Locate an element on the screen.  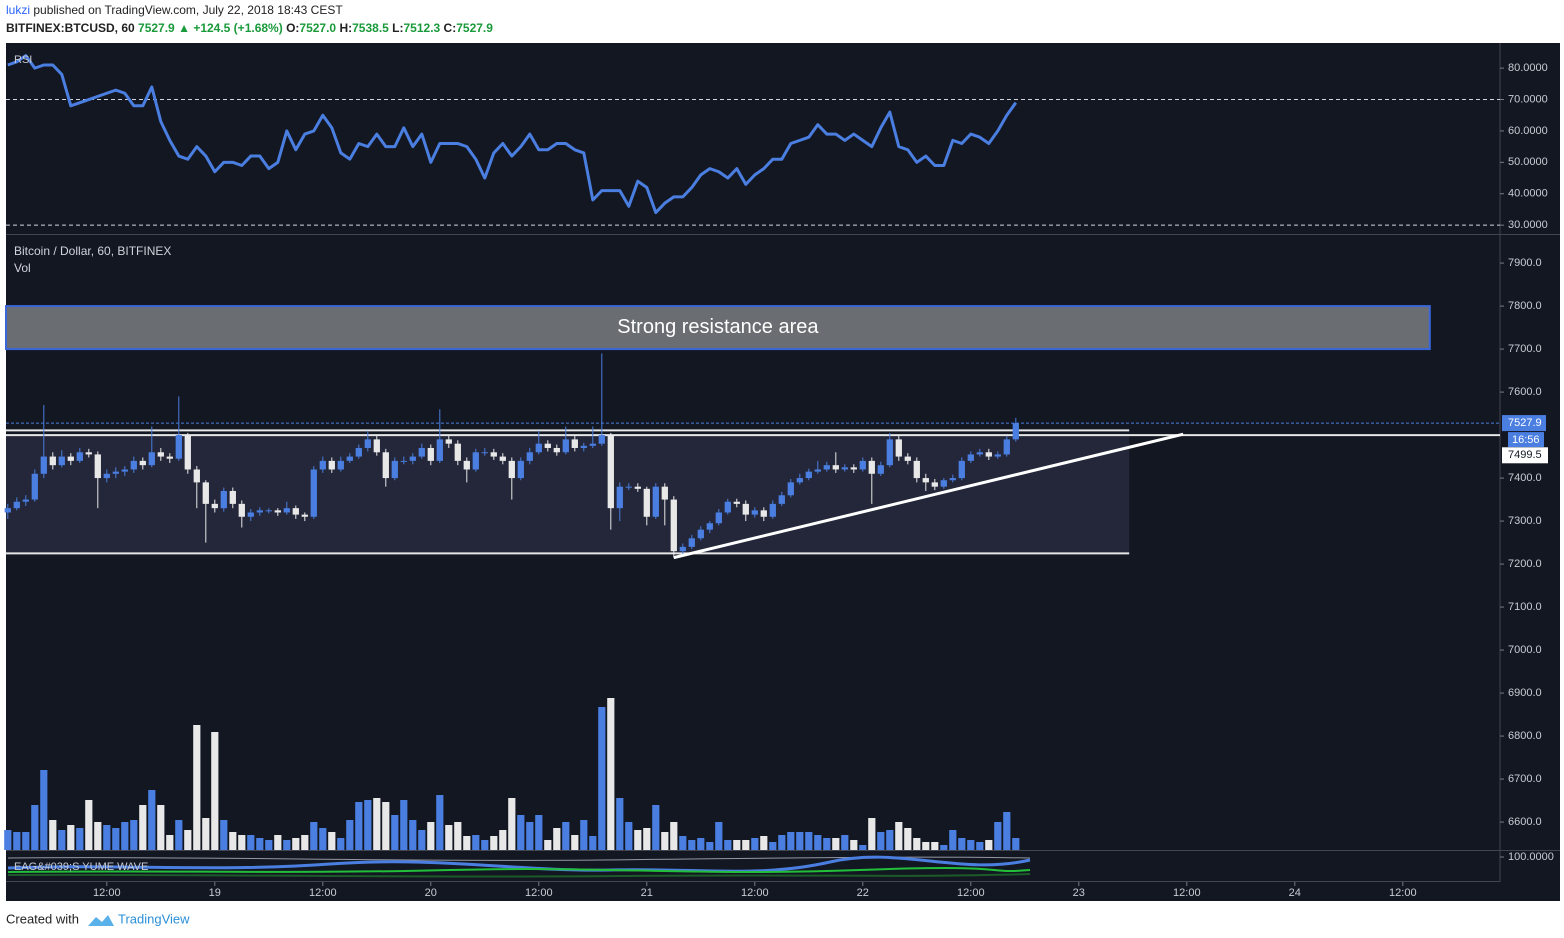
symbol: BITFINEX:BTCUSD, 60 is located at coordinates (70, 28).